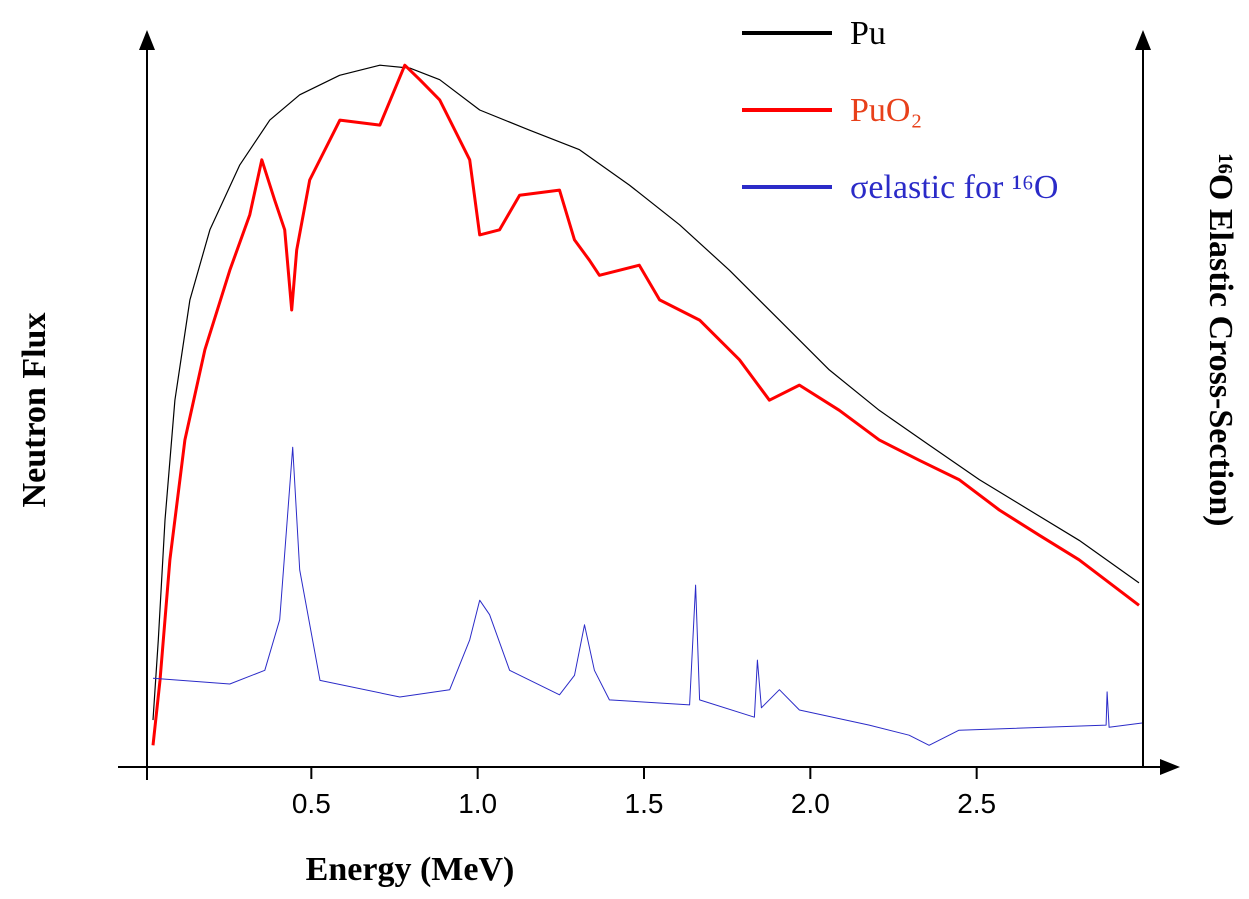  I want to click on x-tick-label: 1.5, so click(644, 803).